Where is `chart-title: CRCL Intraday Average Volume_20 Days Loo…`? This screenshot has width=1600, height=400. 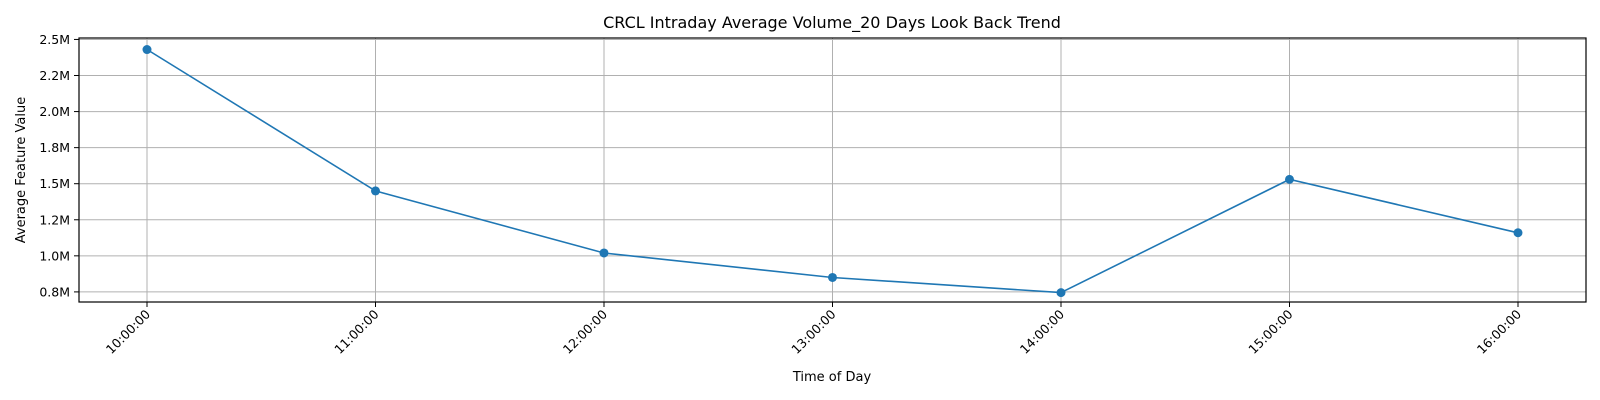 chart-title: CRCL Intraday Average Volume_20 Days Loo… is located at coordinates (832, 23).